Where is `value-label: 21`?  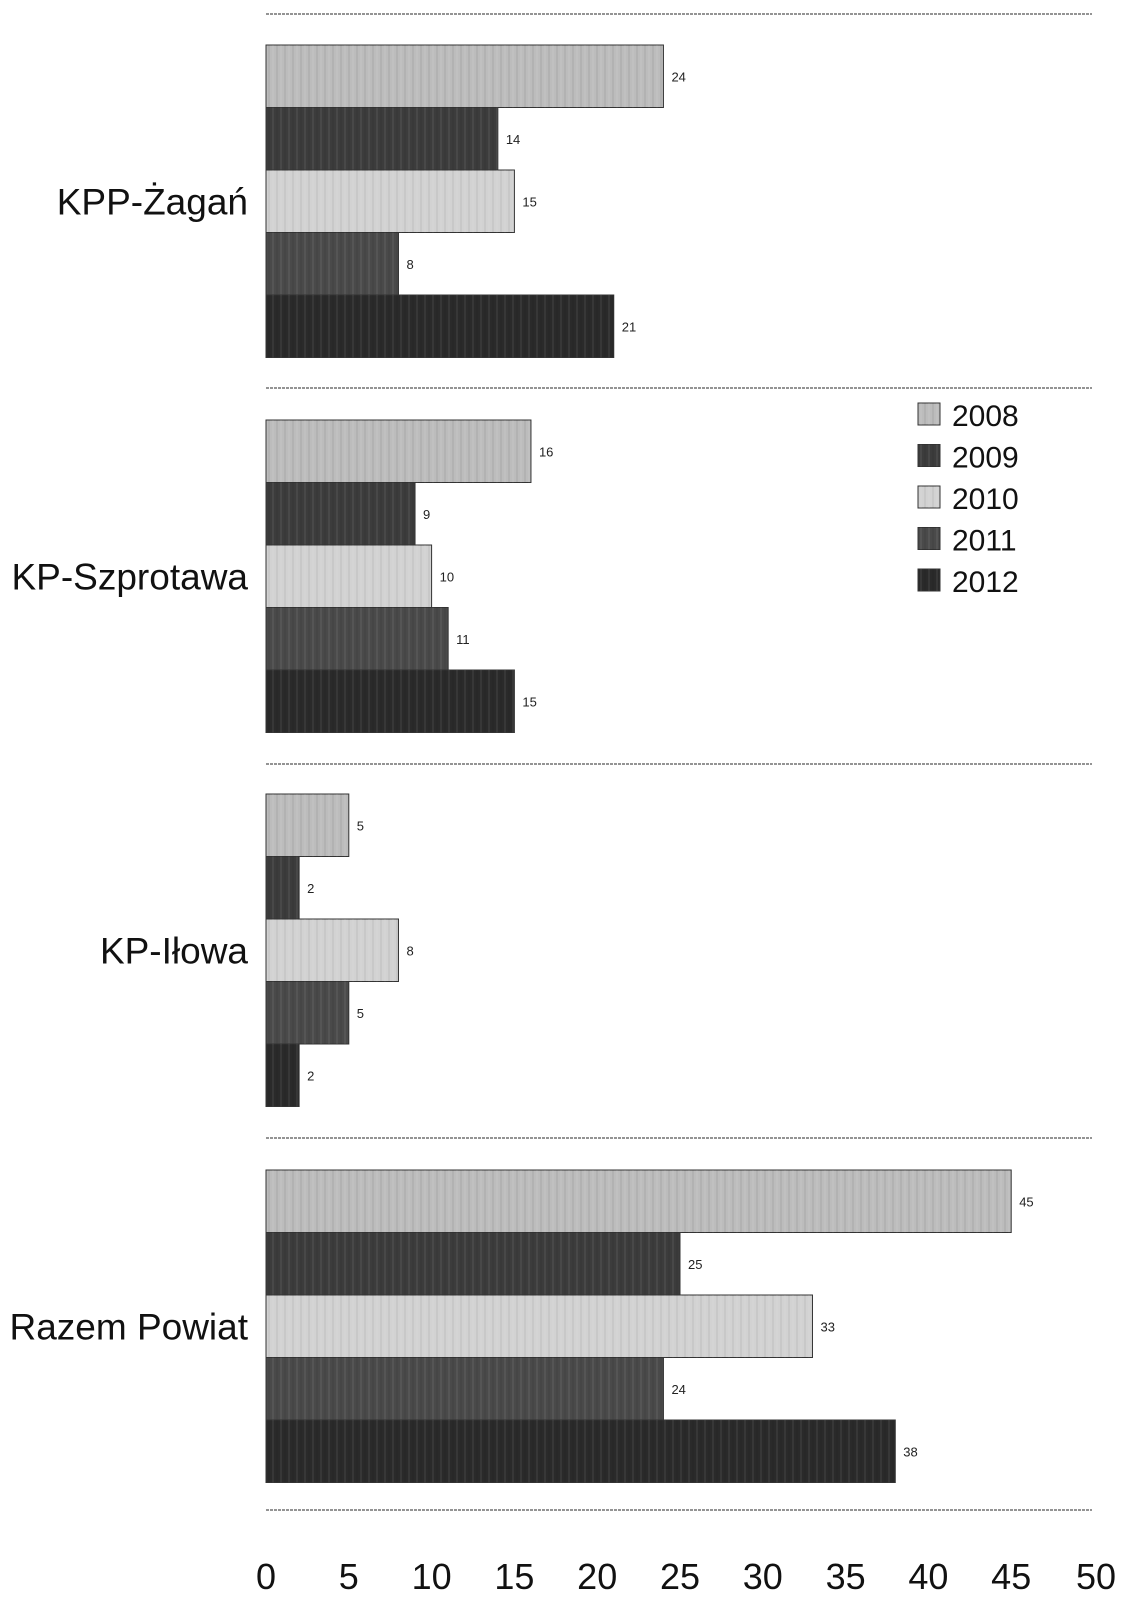 value-label: 21 is located at coordinates (629, 326).